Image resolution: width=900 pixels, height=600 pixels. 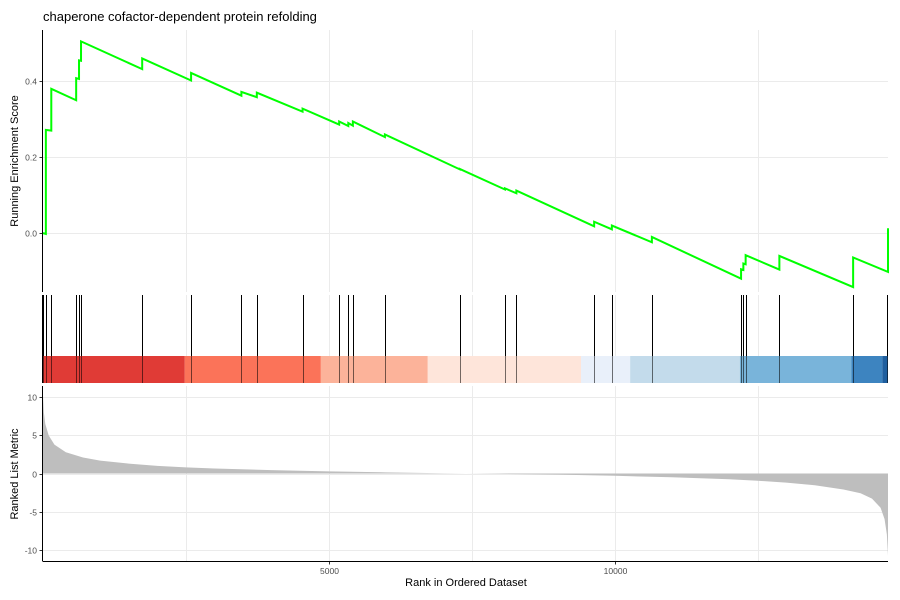 What do you see at coordinates (616, 571) in the screenshot?
I see `x-tick-label: 10000` at bounding box center [616, 571].